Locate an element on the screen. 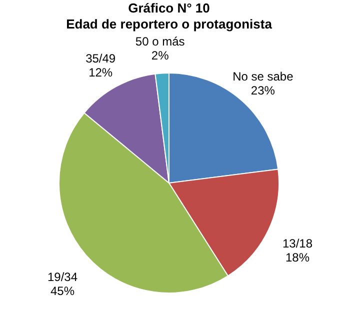 The height and width of the screenshot is (333, 338). slice-label: 35/49 is located at coordinates (101, 59).